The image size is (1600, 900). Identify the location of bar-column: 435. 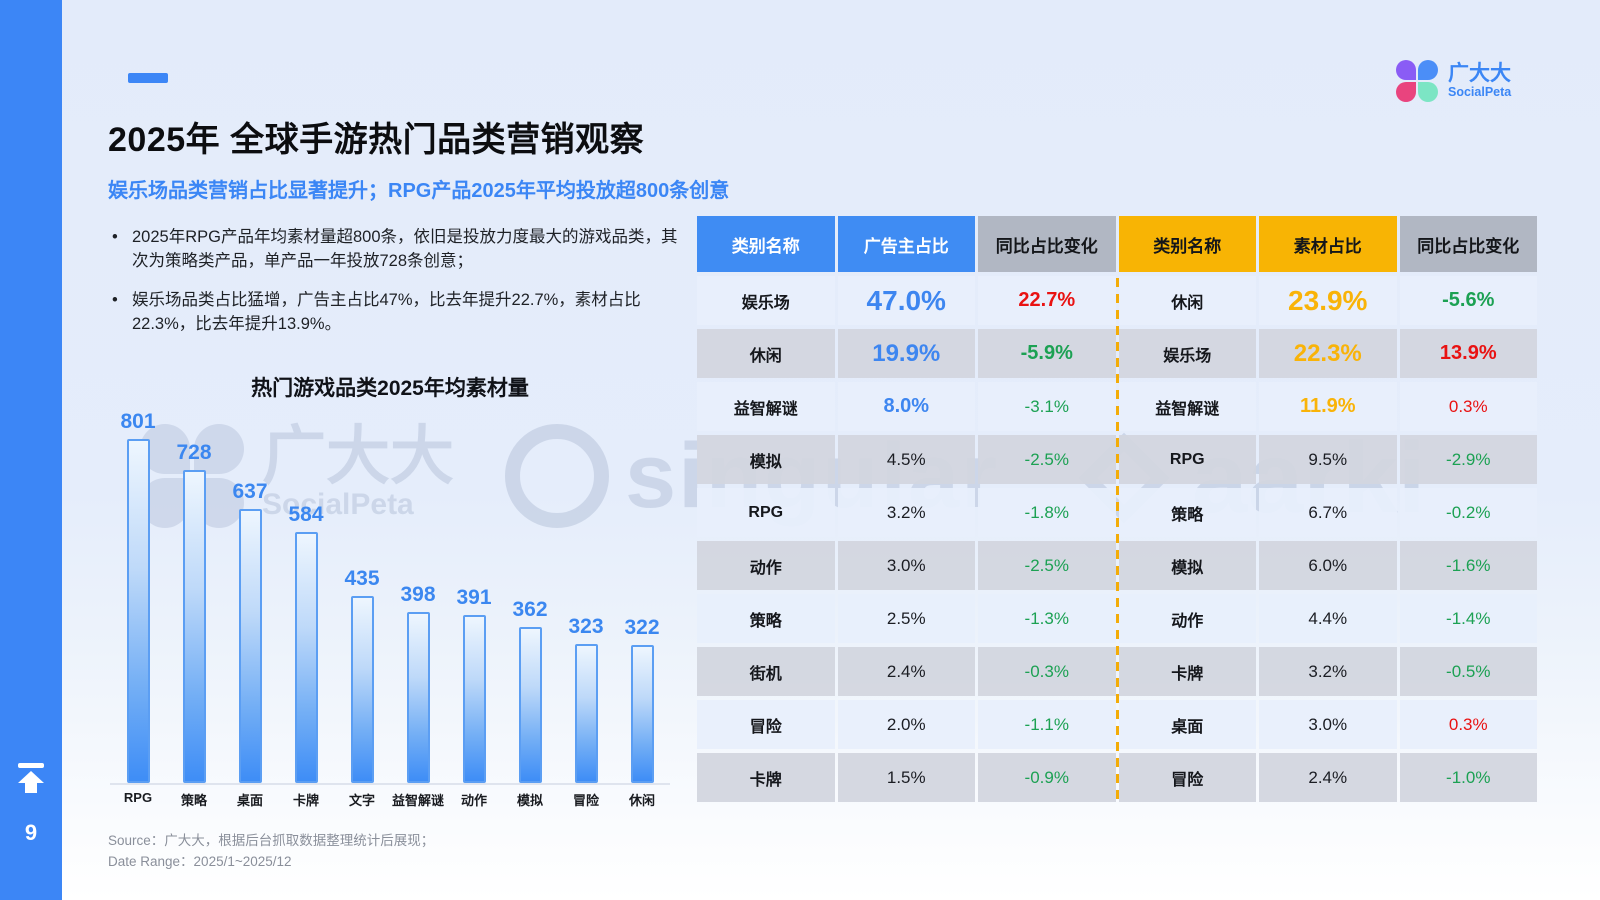
(362, 675).